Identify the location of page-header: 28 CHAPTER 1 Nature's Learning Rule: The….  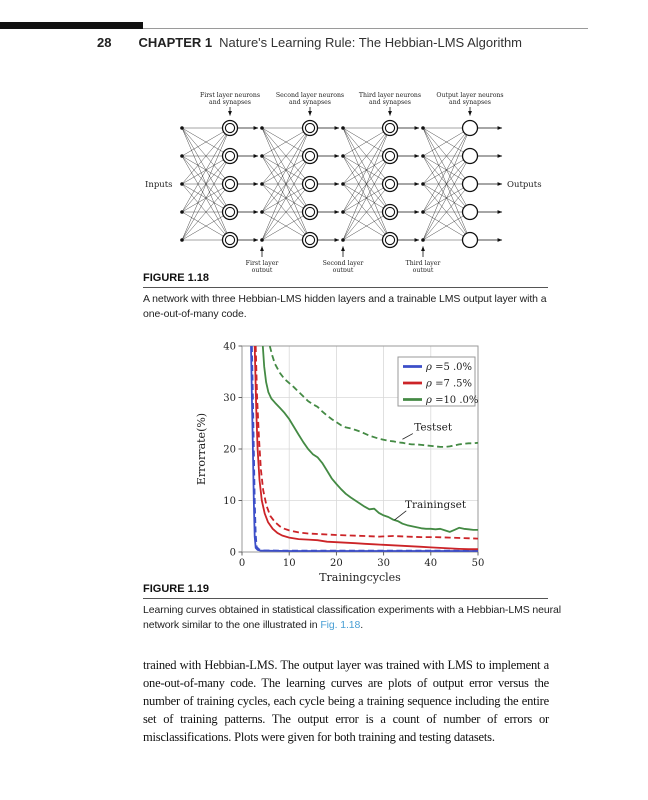
(309, 42).